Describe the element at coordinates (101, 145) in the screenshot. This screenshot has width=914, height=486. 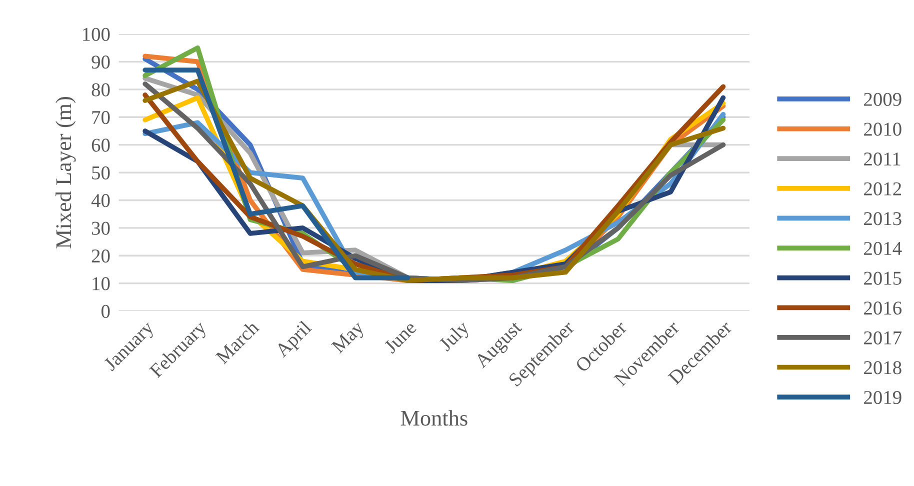
I see `y-tick-label: 60` at that location.